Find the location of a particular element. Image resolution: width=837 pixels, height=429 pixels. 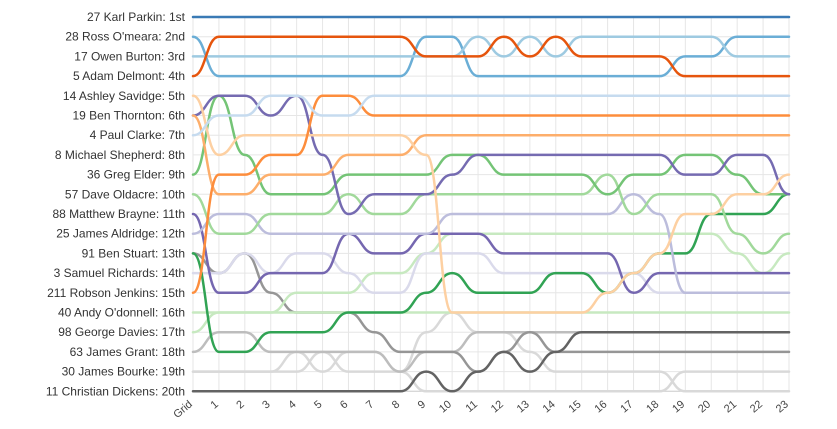

series-line-98-george-davies is located at coordinates (491, 322).